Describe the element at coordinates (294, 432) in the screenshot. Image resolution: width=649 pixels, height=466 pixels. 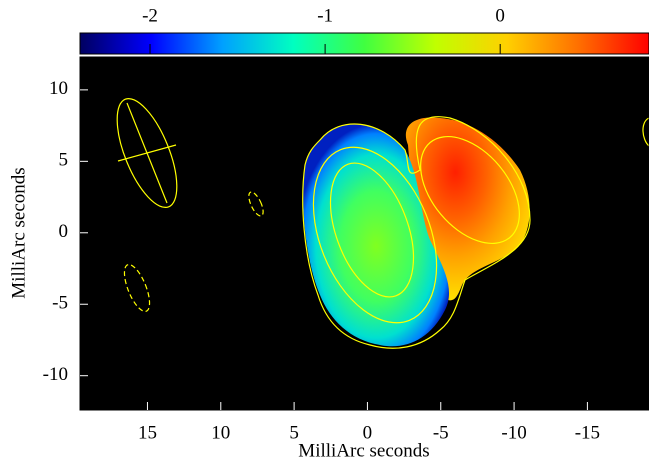
I see `x-tick-label: 5` at that location.